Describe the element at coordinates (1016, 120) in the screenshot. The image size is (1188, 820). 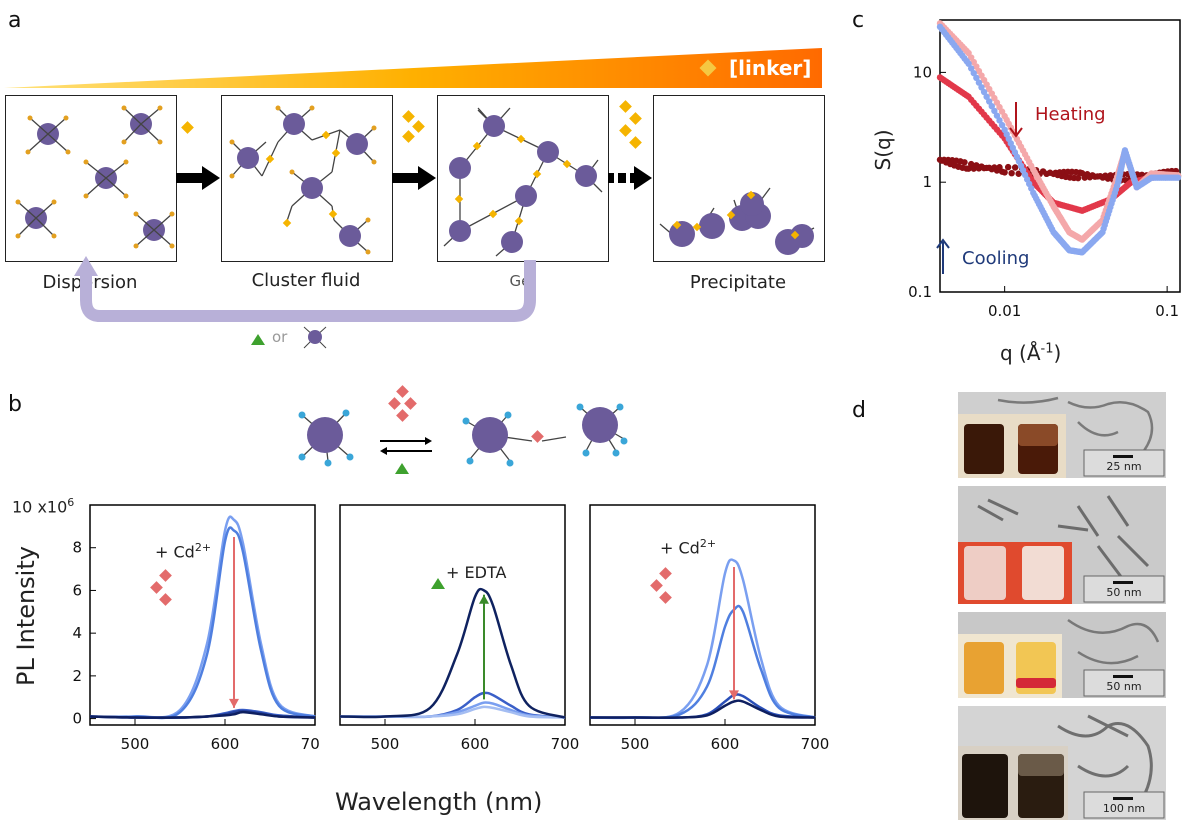
I see `heating-down-arrow` at that location.